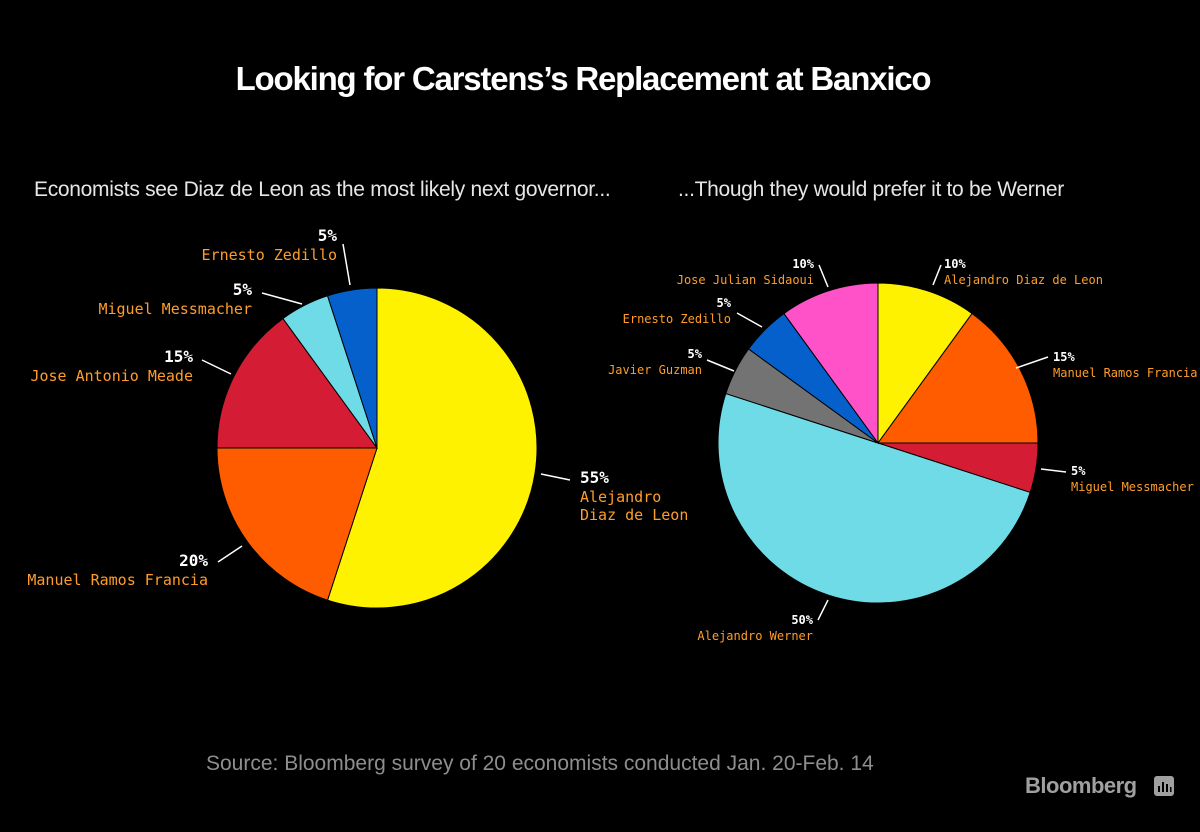 The height and width of the screenshot is (832, 1200). What do you see at coordinates (655, 370) in the screenshot?
I see `right-name-label-javier-guzman: Javier Guzman` at bounding box center [655, 370].